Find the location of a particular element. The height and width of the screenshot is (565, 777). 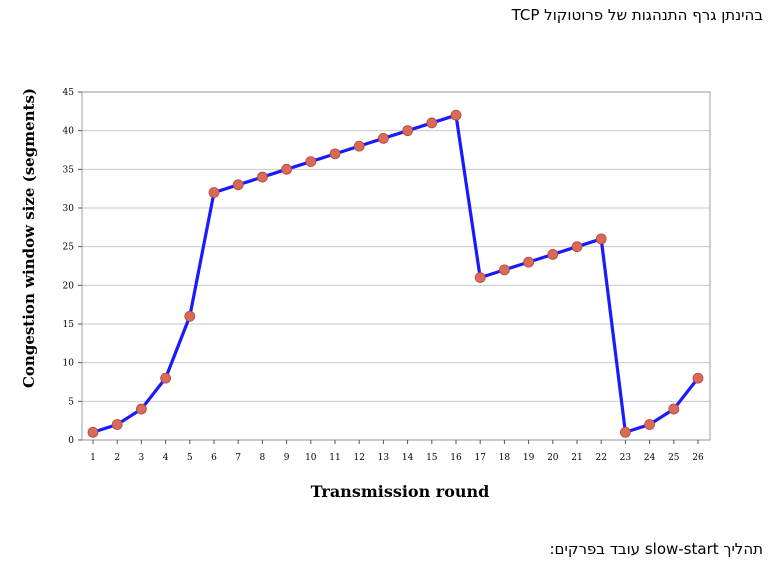

x-tick-label: 18 is located at coordinates (505, 458).